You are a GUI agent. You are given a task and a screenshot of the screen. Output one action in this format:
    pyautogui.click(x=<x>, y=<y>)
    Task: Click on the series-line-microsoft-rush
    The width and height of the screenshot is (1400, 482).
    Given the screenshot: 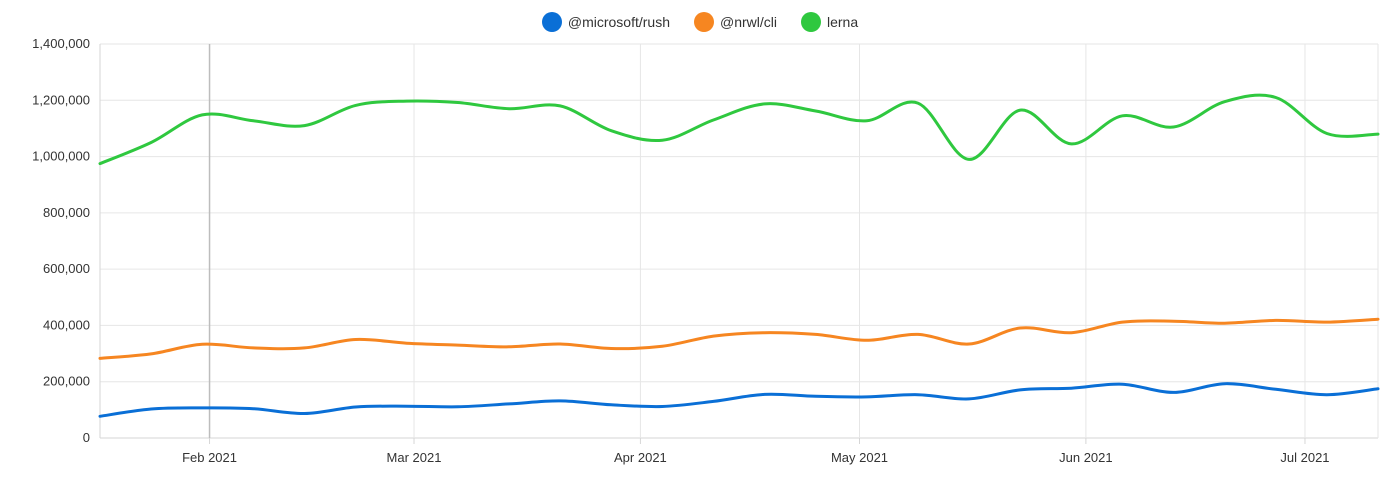 What is the action you would take?
    pyautogui.click(x=739, y=400)
    